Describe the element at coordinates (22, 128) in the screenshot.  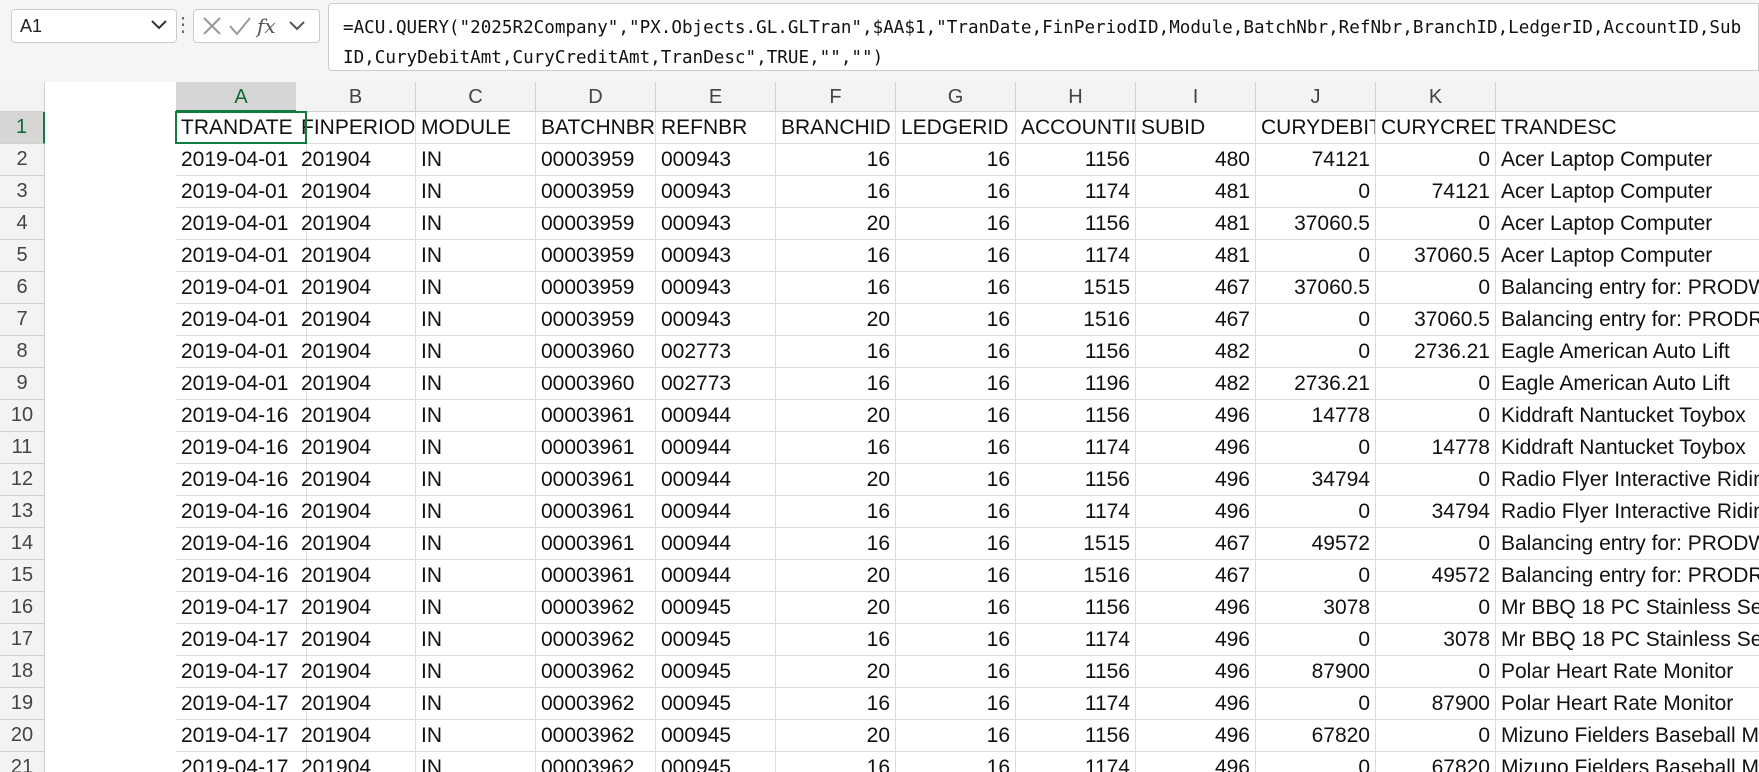
I see `row-header: 1` at that location.